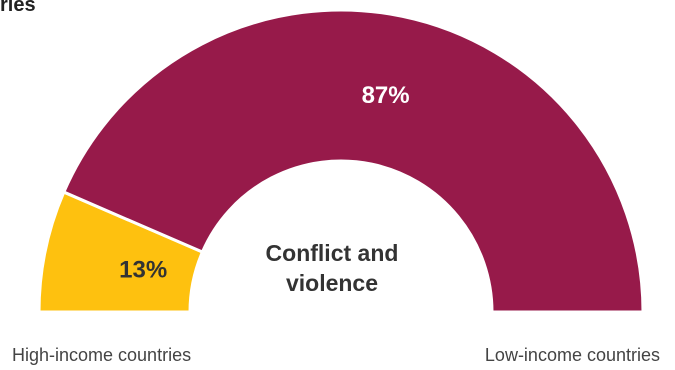 This screenshot has width=675, height=370. Describe the element at coordinates (102, 355) in the screenshot. I see `high-income-label: High-income countries` at that location.